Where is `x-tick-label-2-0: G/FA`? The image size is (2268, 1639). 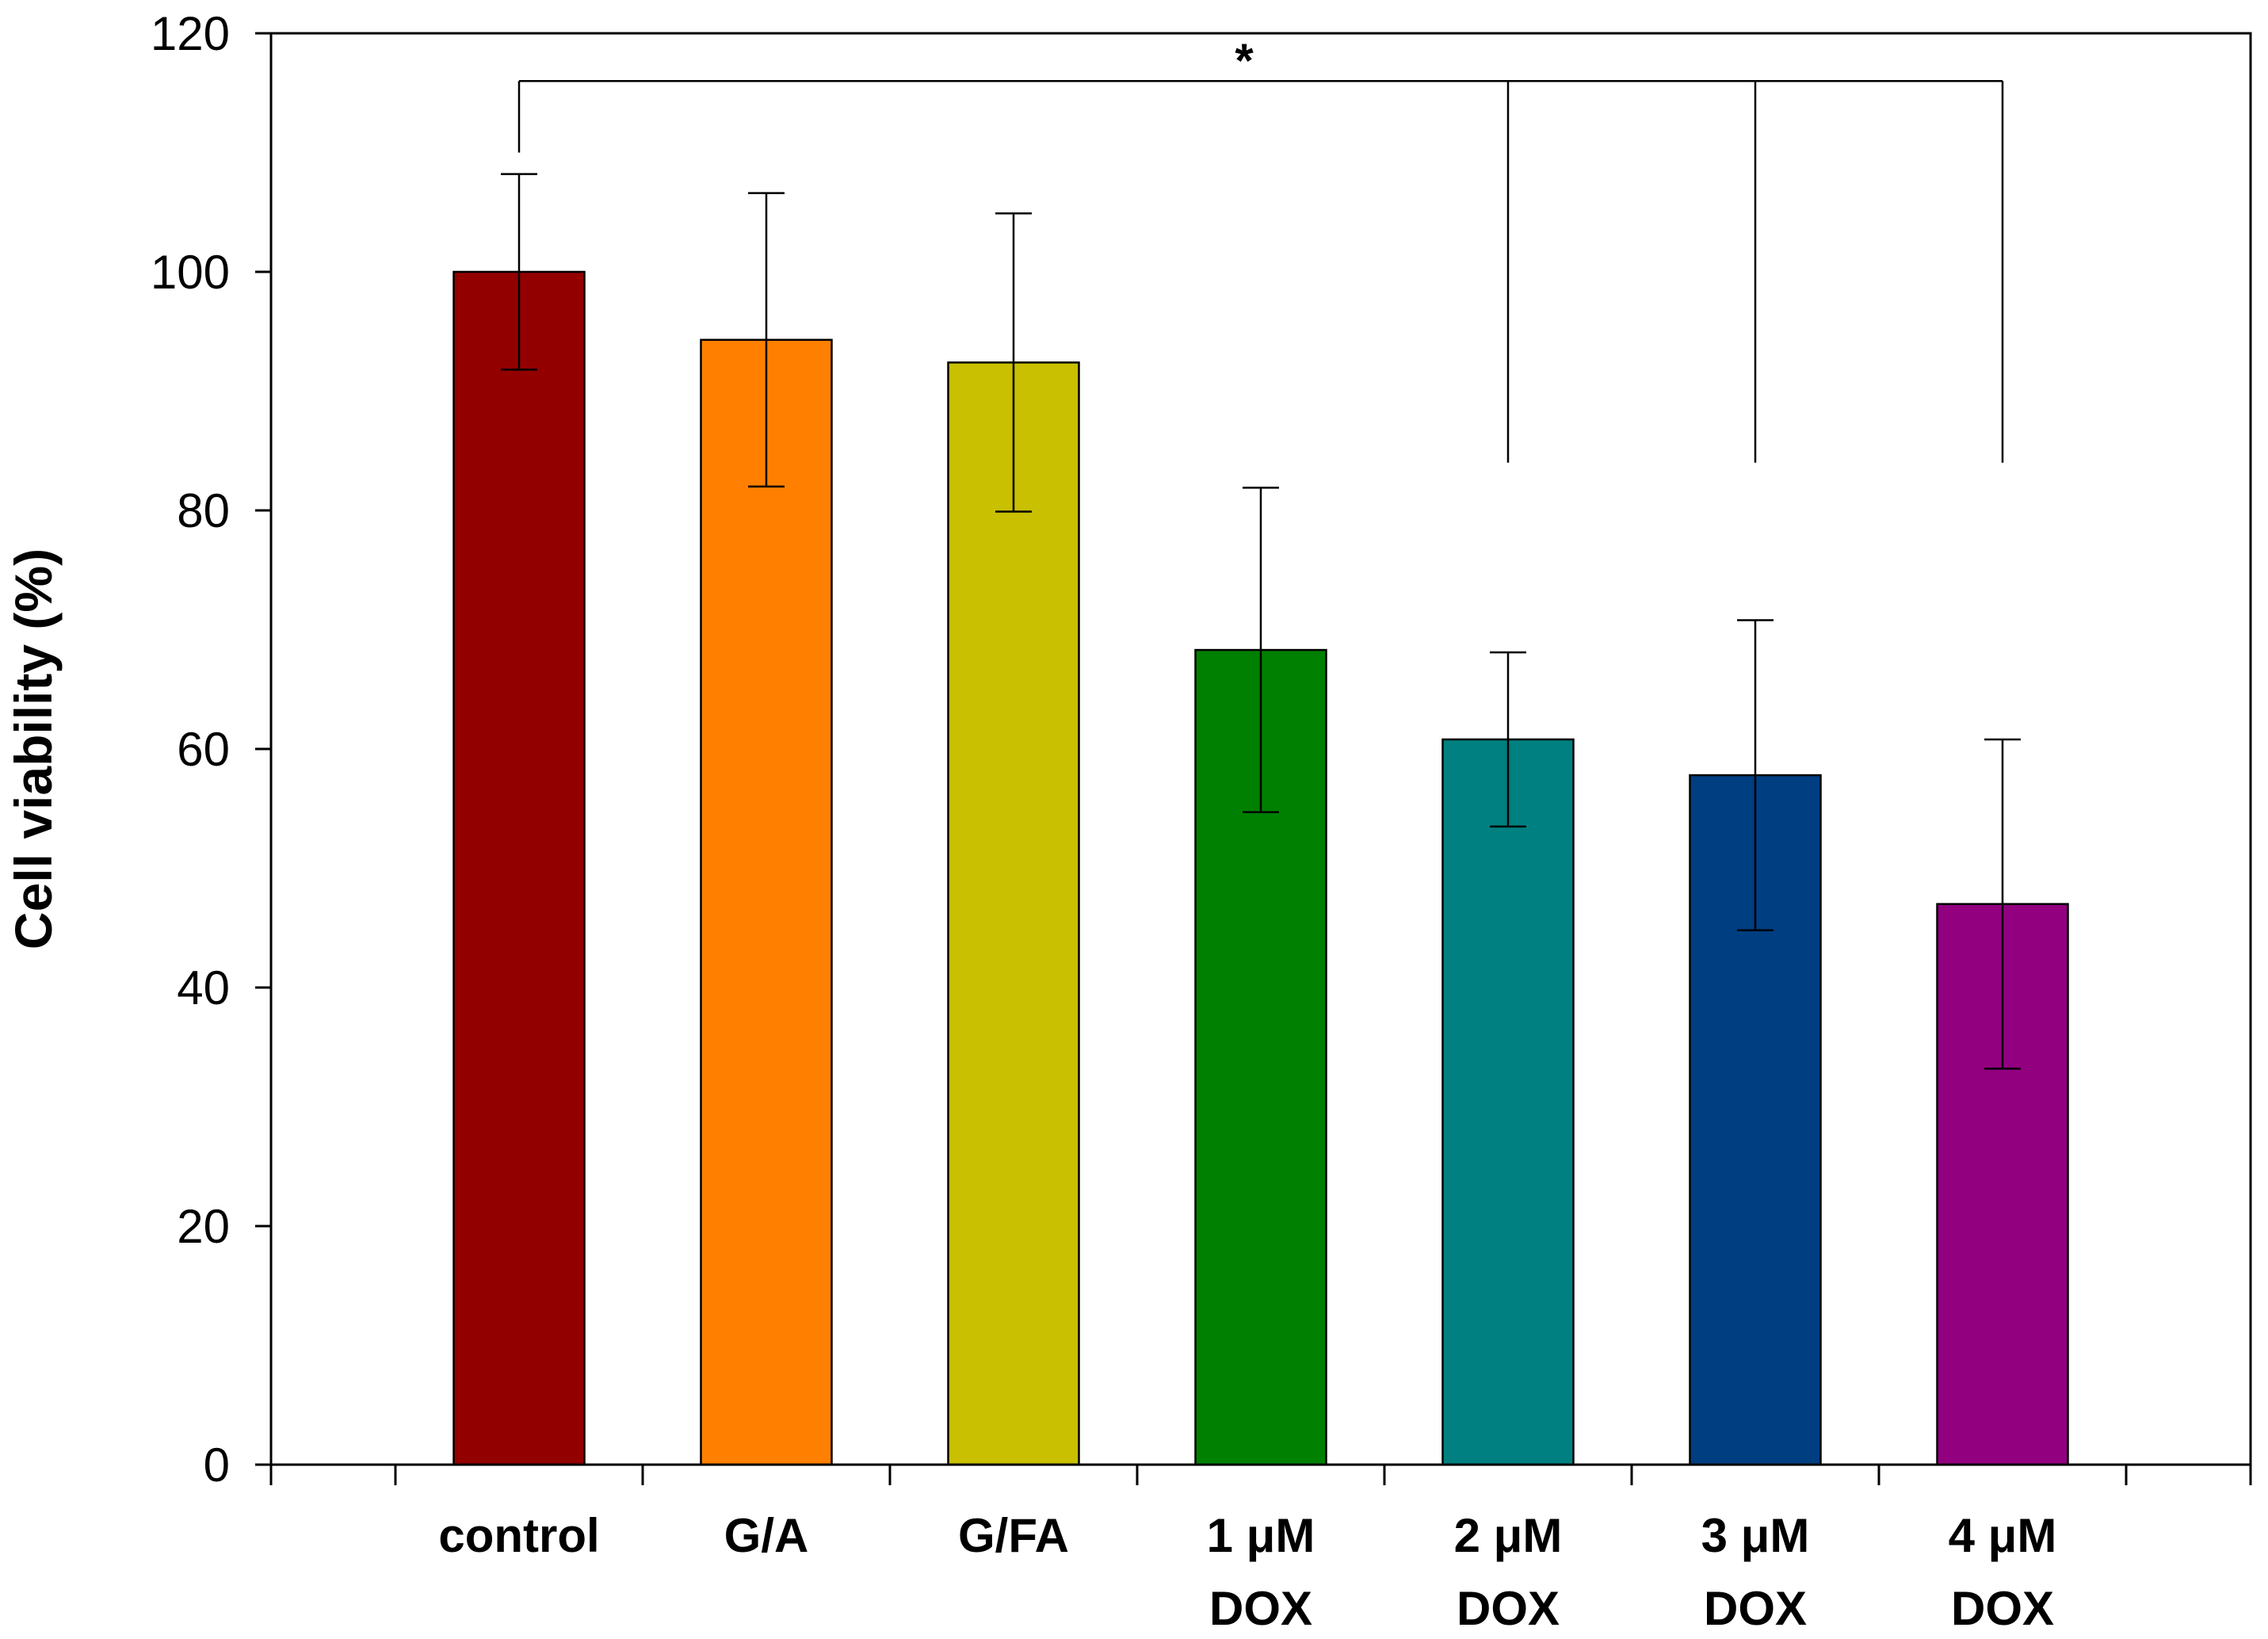
x-tick-label-2-0: G/FA is located at coordinates (1013, 1535).